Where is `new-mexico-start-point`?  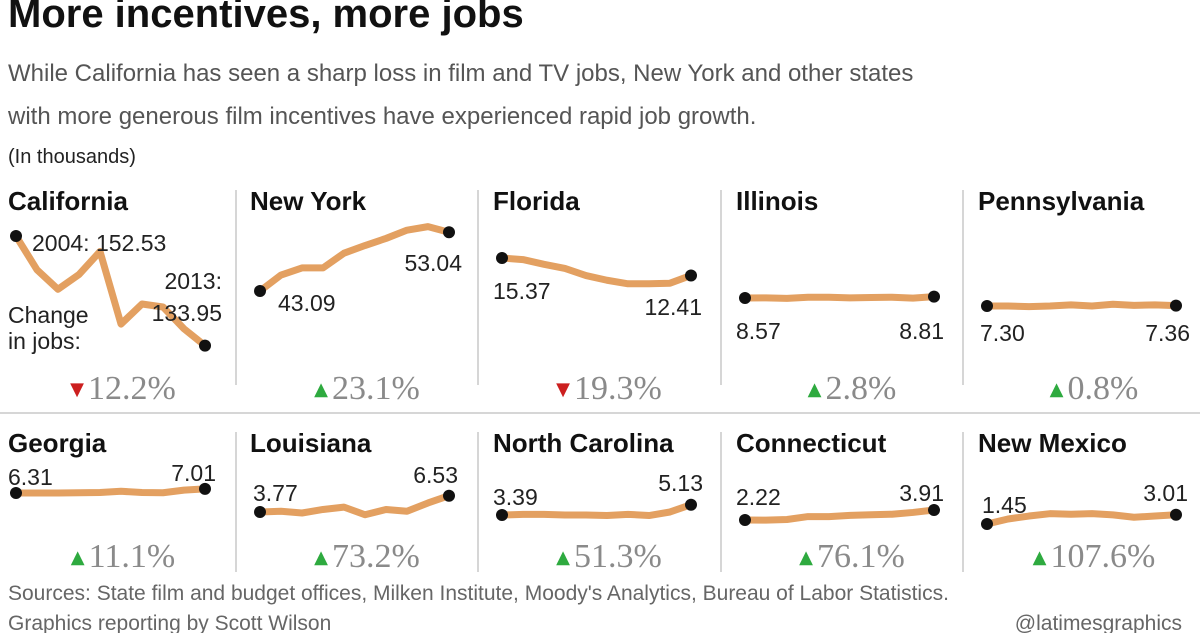 new-mexico-start-point is located at coordinates (987, 524).